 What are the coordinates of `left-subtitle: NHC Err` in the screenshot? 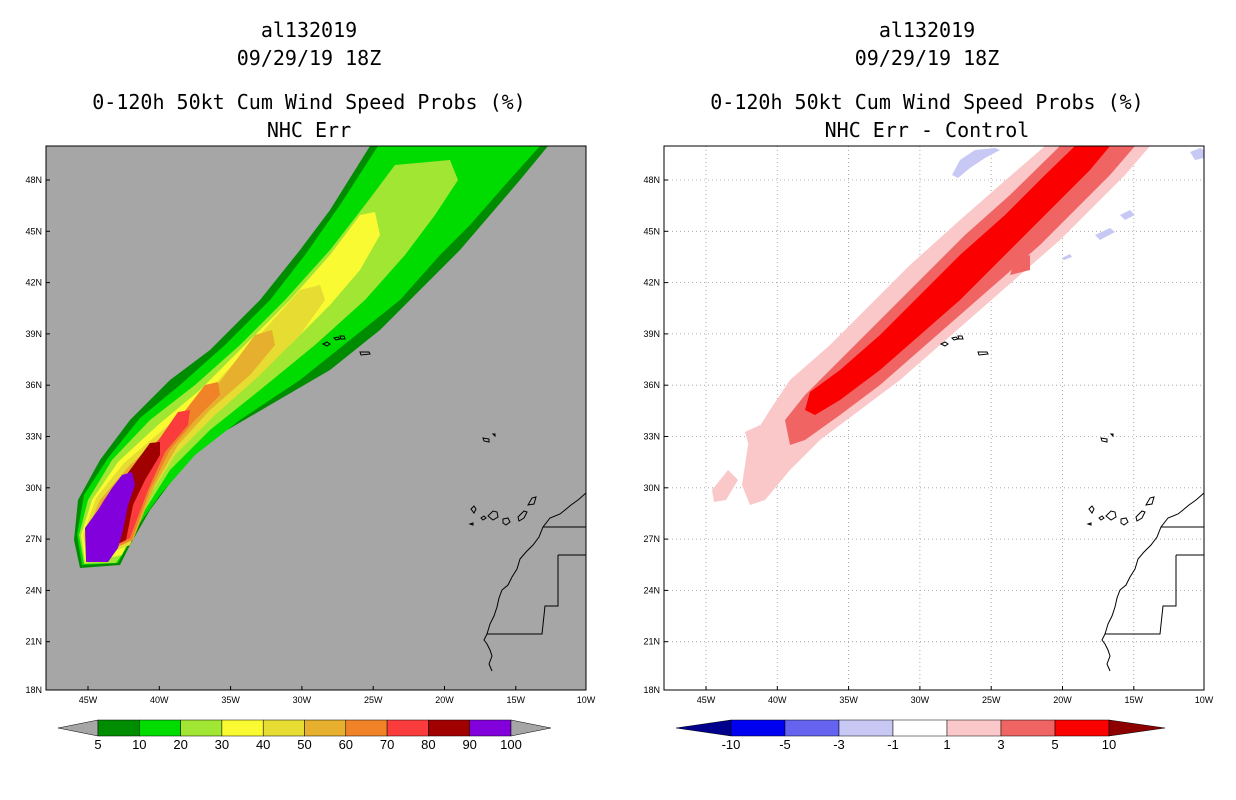 It's located at (309, 130).